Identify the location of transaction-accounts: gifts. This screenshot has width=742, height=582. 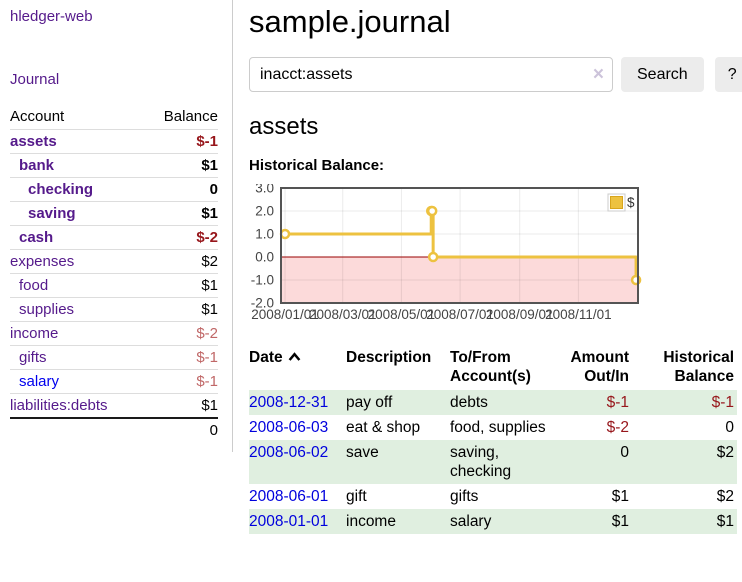
(464, 496).